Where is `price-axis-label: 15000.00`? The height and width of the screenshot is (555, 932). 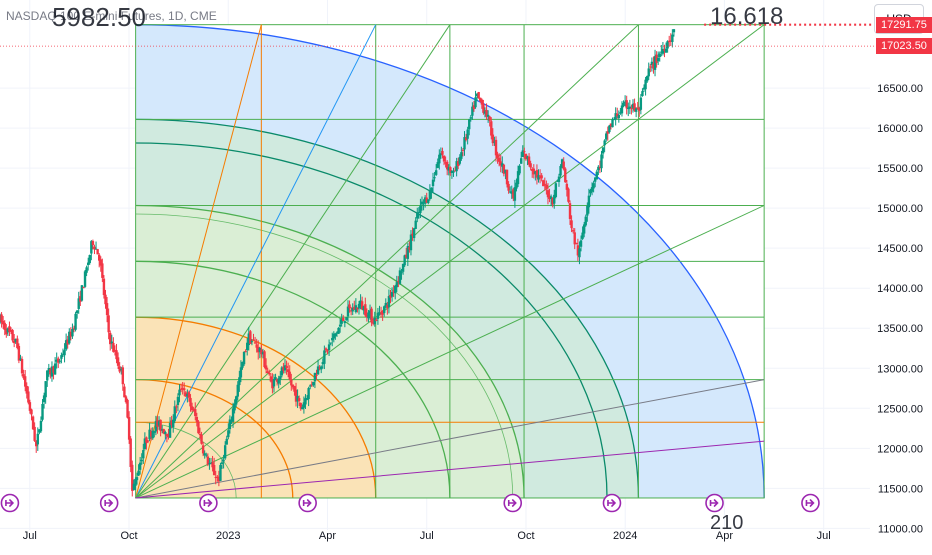
price-axis-label: 15000.00 is located at coordinates (900, 209).